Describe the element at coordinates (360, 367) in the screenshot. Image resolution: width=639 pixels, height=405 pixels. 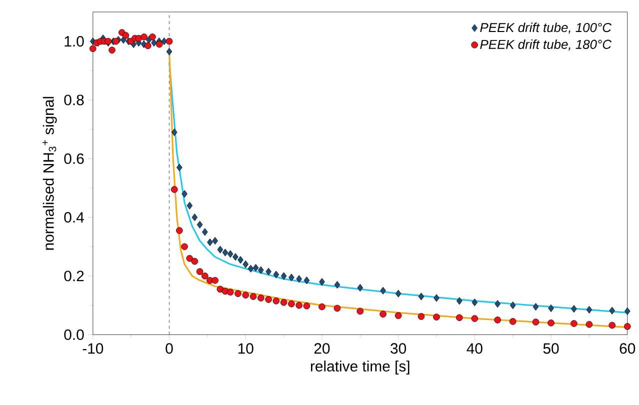
I see `x-axis-title: relative time [s]` at that location.